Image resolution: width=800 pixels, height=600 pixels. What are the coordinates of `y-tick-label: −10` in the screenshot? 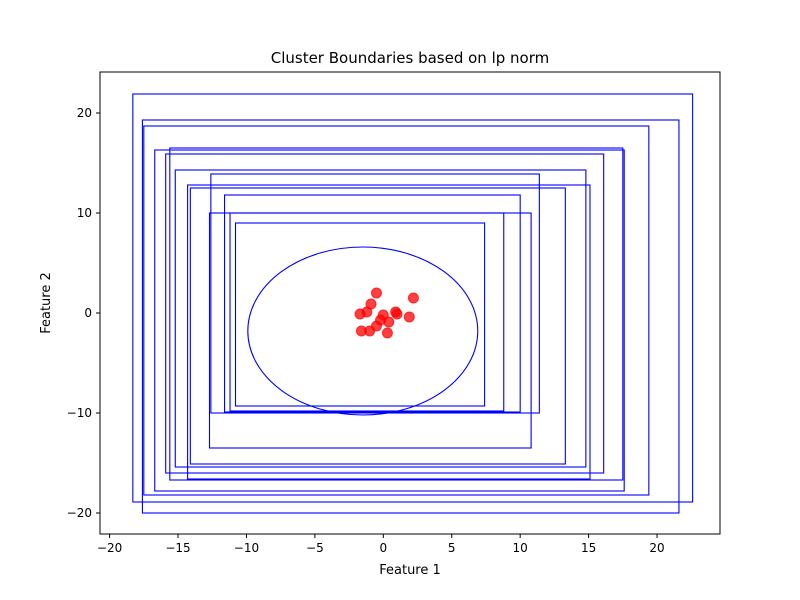 It's located at (79, 413).